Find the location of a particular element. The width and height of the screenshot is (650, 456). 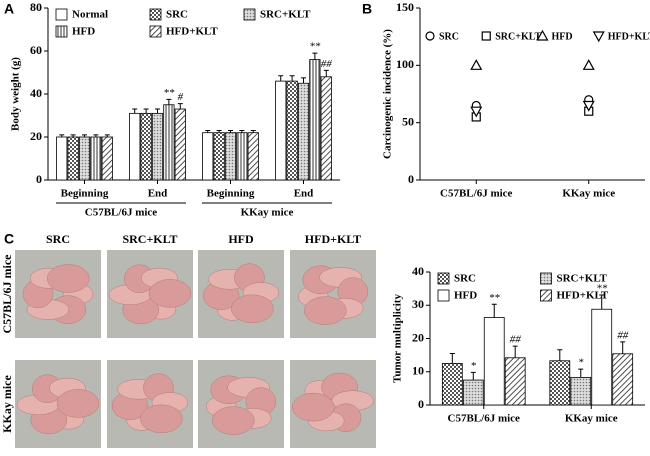

y-tick-label: 20 is located at coordinates (418, 337).